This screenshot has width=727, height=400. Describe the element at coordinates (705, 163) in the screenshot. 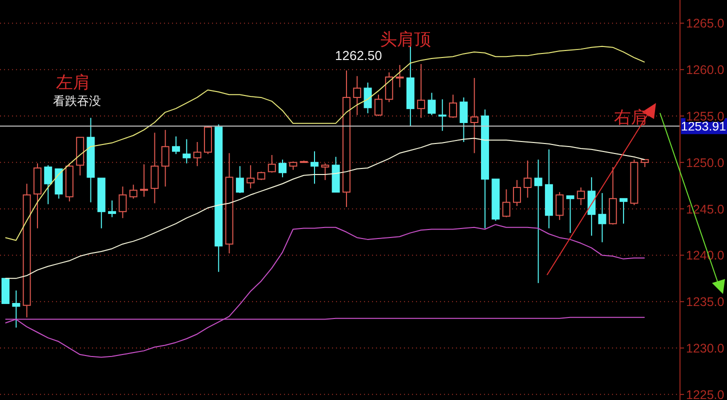

I see `y-tick-label: 1250.0` at that location.